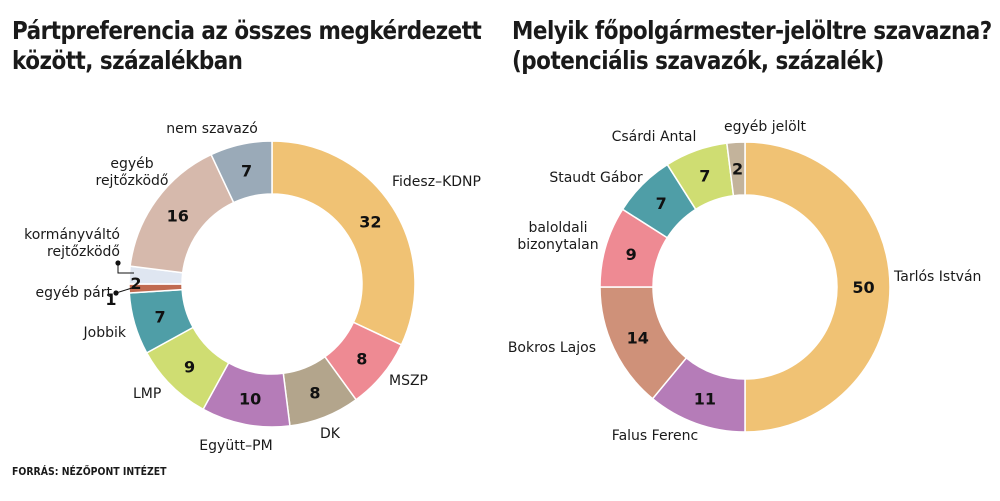 This screenshot has width=1000, height=501. Describe the element at coordinates (596, 178) in the screenshot. I see `slice-label-staudt-gabor: Staudt Gábor` at that location.